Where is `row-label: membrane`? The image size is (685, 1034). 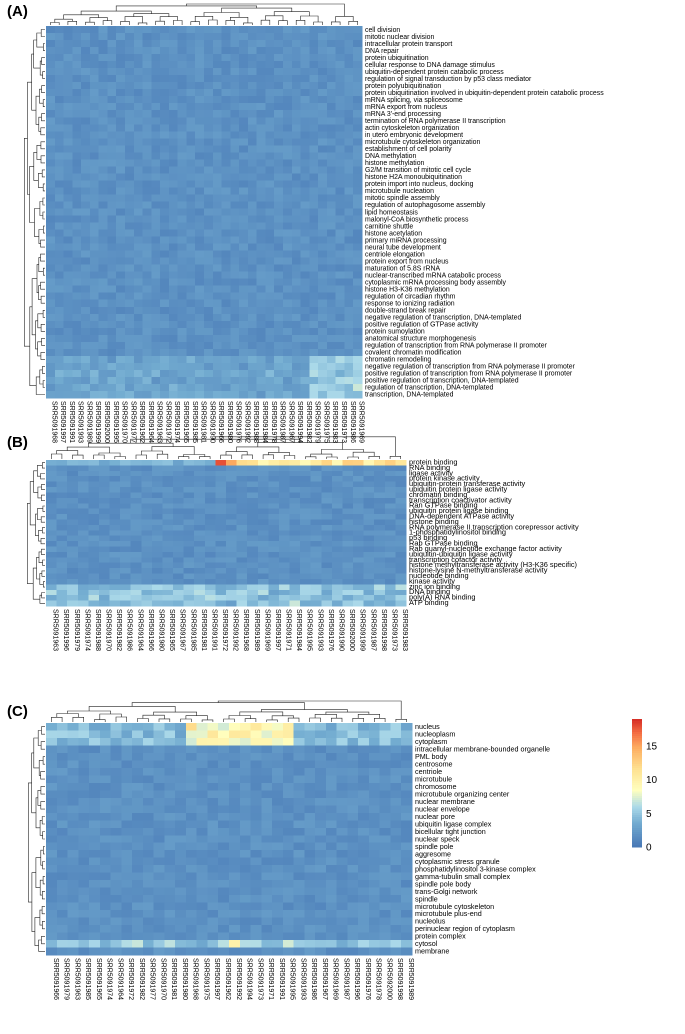 row-label: membrane is located at coordinates (432, 951).